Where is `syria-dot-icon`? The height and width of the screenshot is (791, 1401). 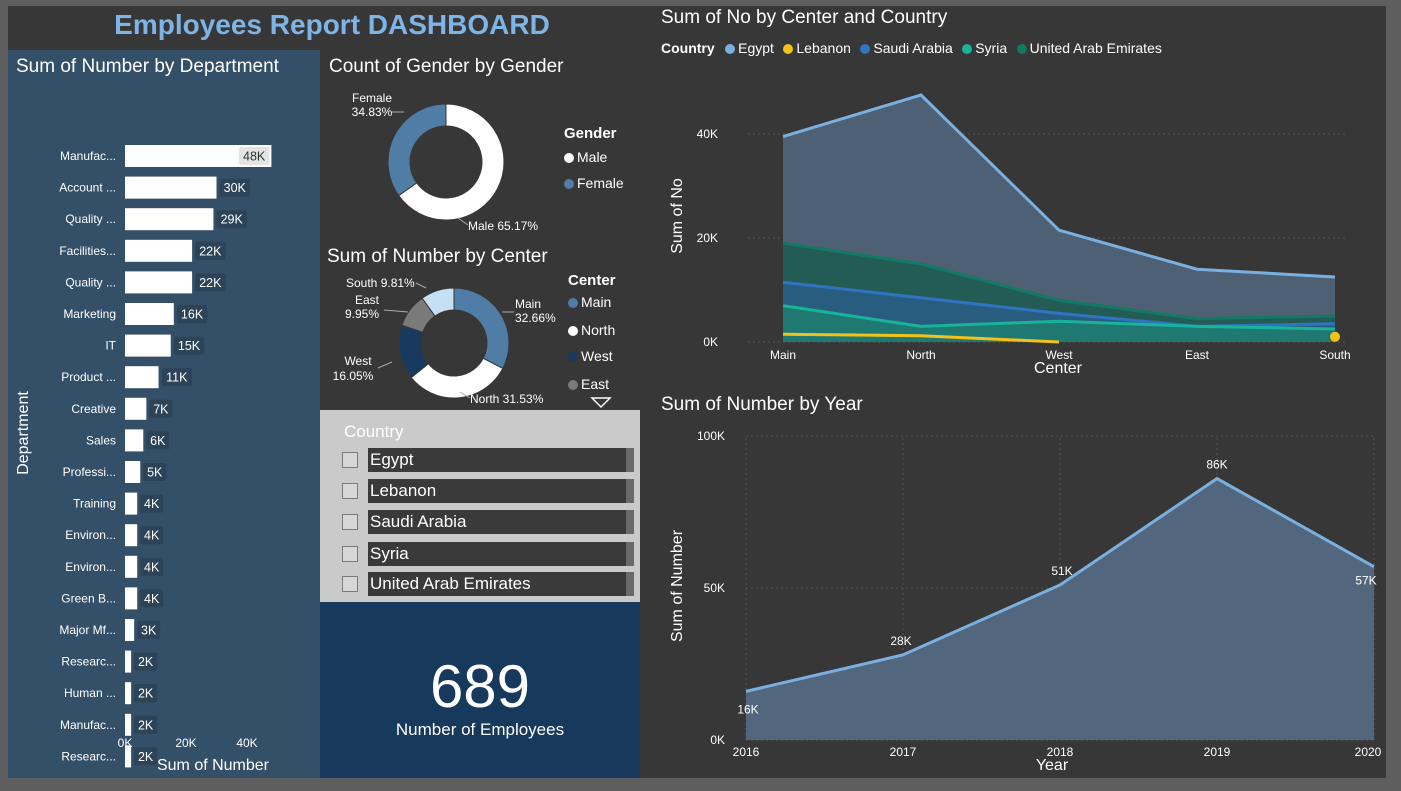
syria-dot-icon is located at coordinates (967, 49).